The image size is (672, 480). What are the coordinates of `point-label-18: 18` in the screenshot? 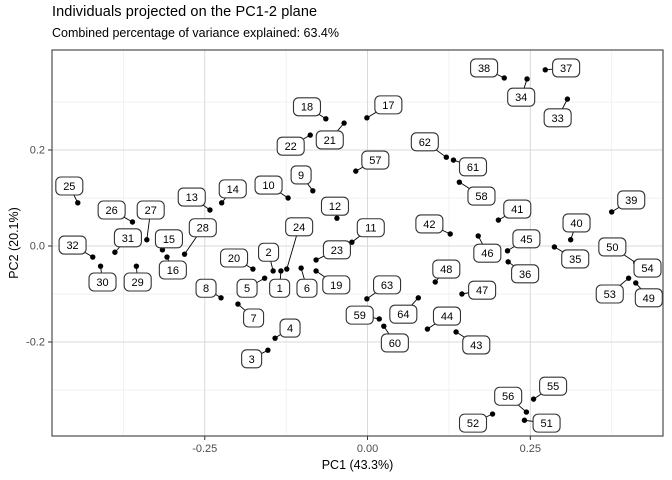 It's located at (307, 108).